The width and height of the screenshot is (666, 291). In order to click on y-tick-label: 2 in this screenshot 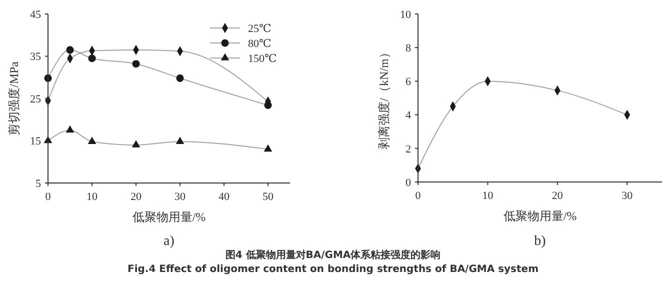, I will do `click(408, 149)`.